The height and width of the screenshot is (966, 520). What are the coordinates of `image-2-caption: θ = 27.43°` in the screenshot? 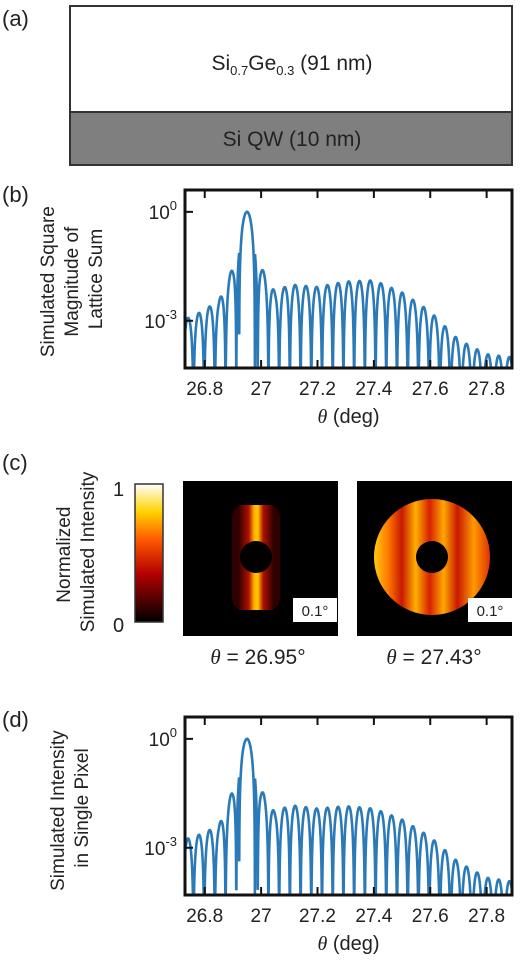 It's located at (433, 657).